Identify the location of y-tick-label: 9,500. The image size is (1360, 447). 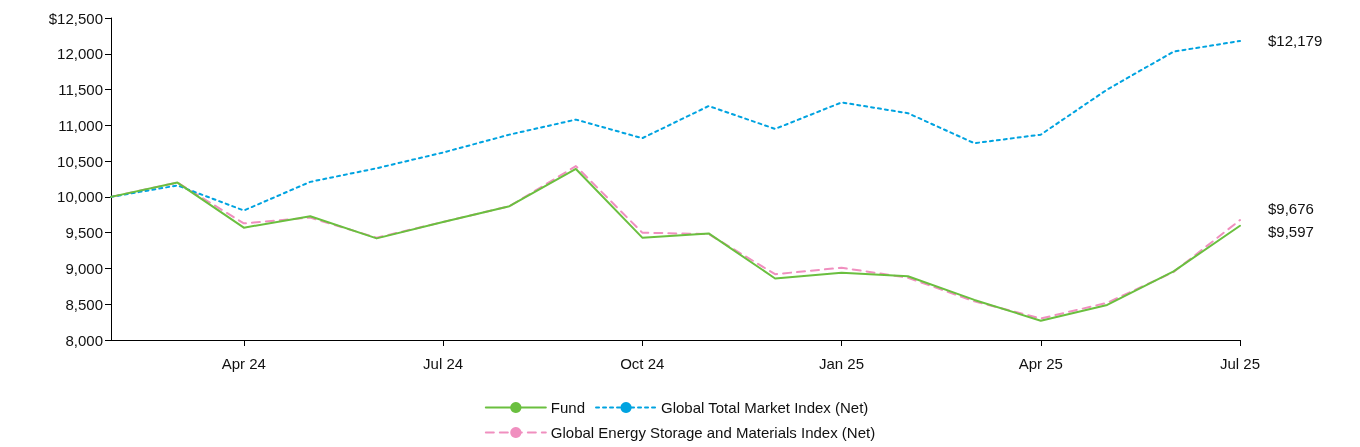
(84, 233).